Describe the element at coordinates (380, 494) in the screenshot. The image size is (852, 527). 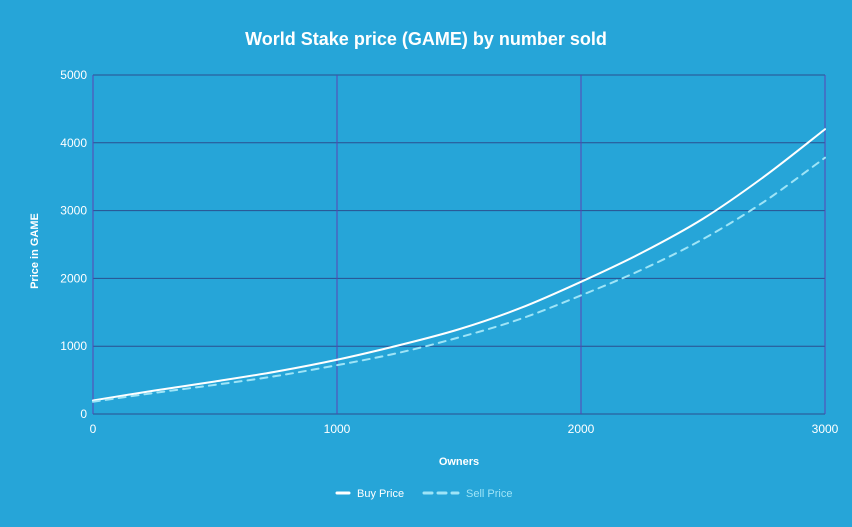
I see `legend-buy-price-label: Buy Price` at that location.